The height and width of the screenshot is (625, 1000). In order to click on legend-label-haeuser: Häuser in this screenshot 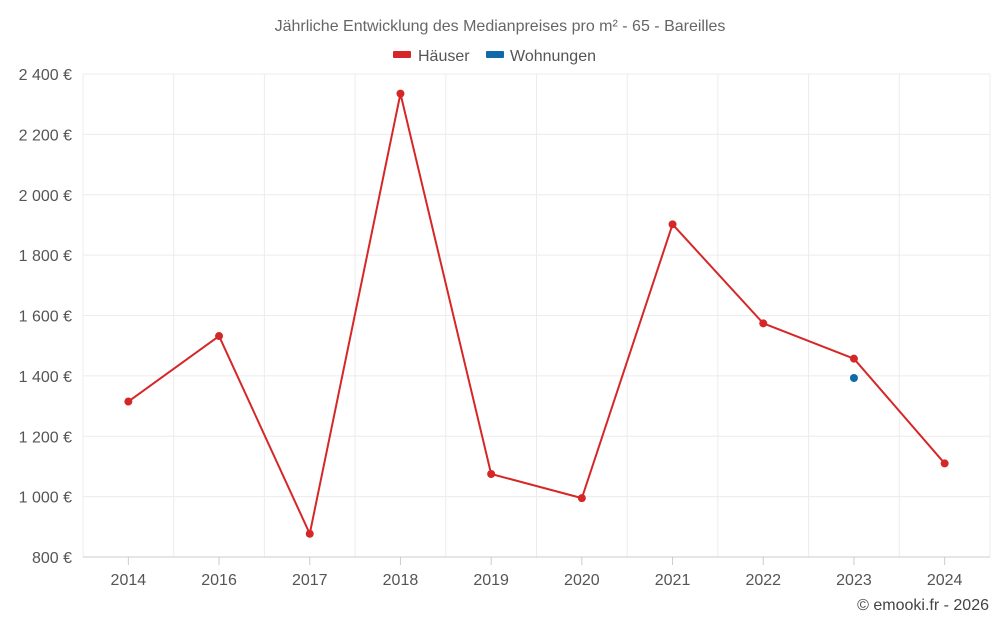, I will do `click(444, 56)`.